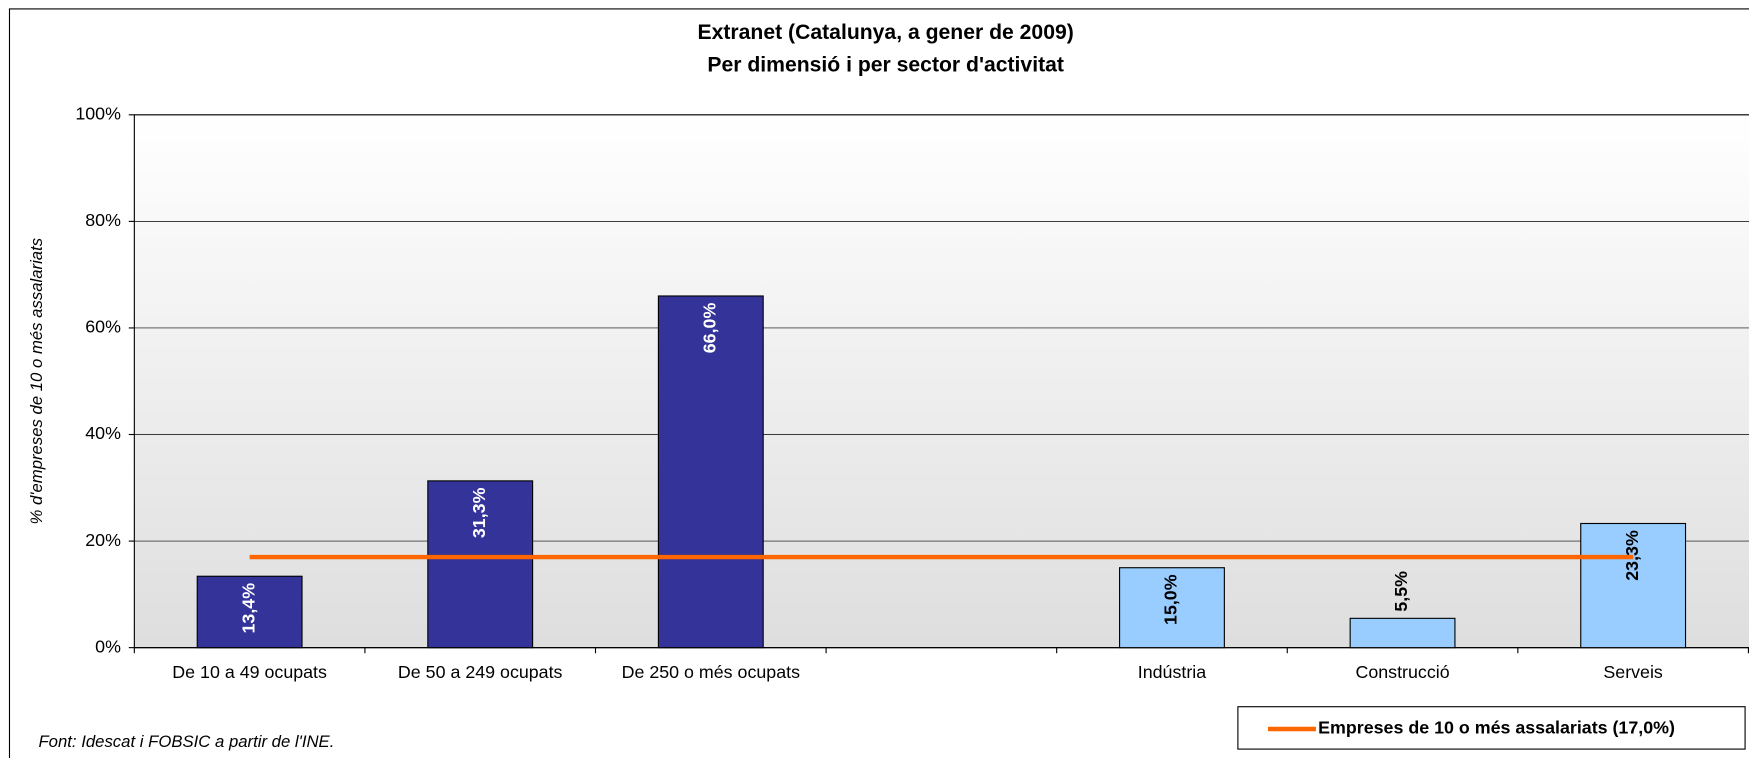 This screenshot has height=758, width=1749. What do you see at coordinates (103, 433) in the screenshot?
I see `y-tick-label: 40%` at bounding box center [103, 433].